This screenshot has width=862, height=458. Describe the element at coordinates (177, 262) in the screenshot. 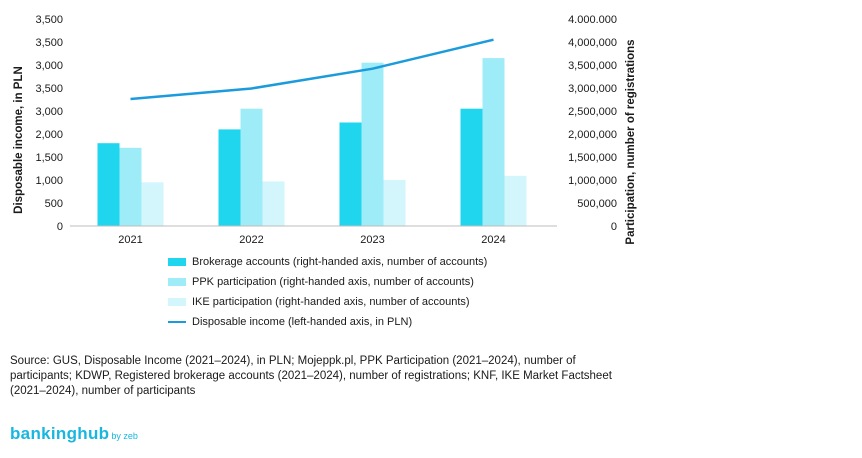

I see `legend-swatch-brokerage` at that location.